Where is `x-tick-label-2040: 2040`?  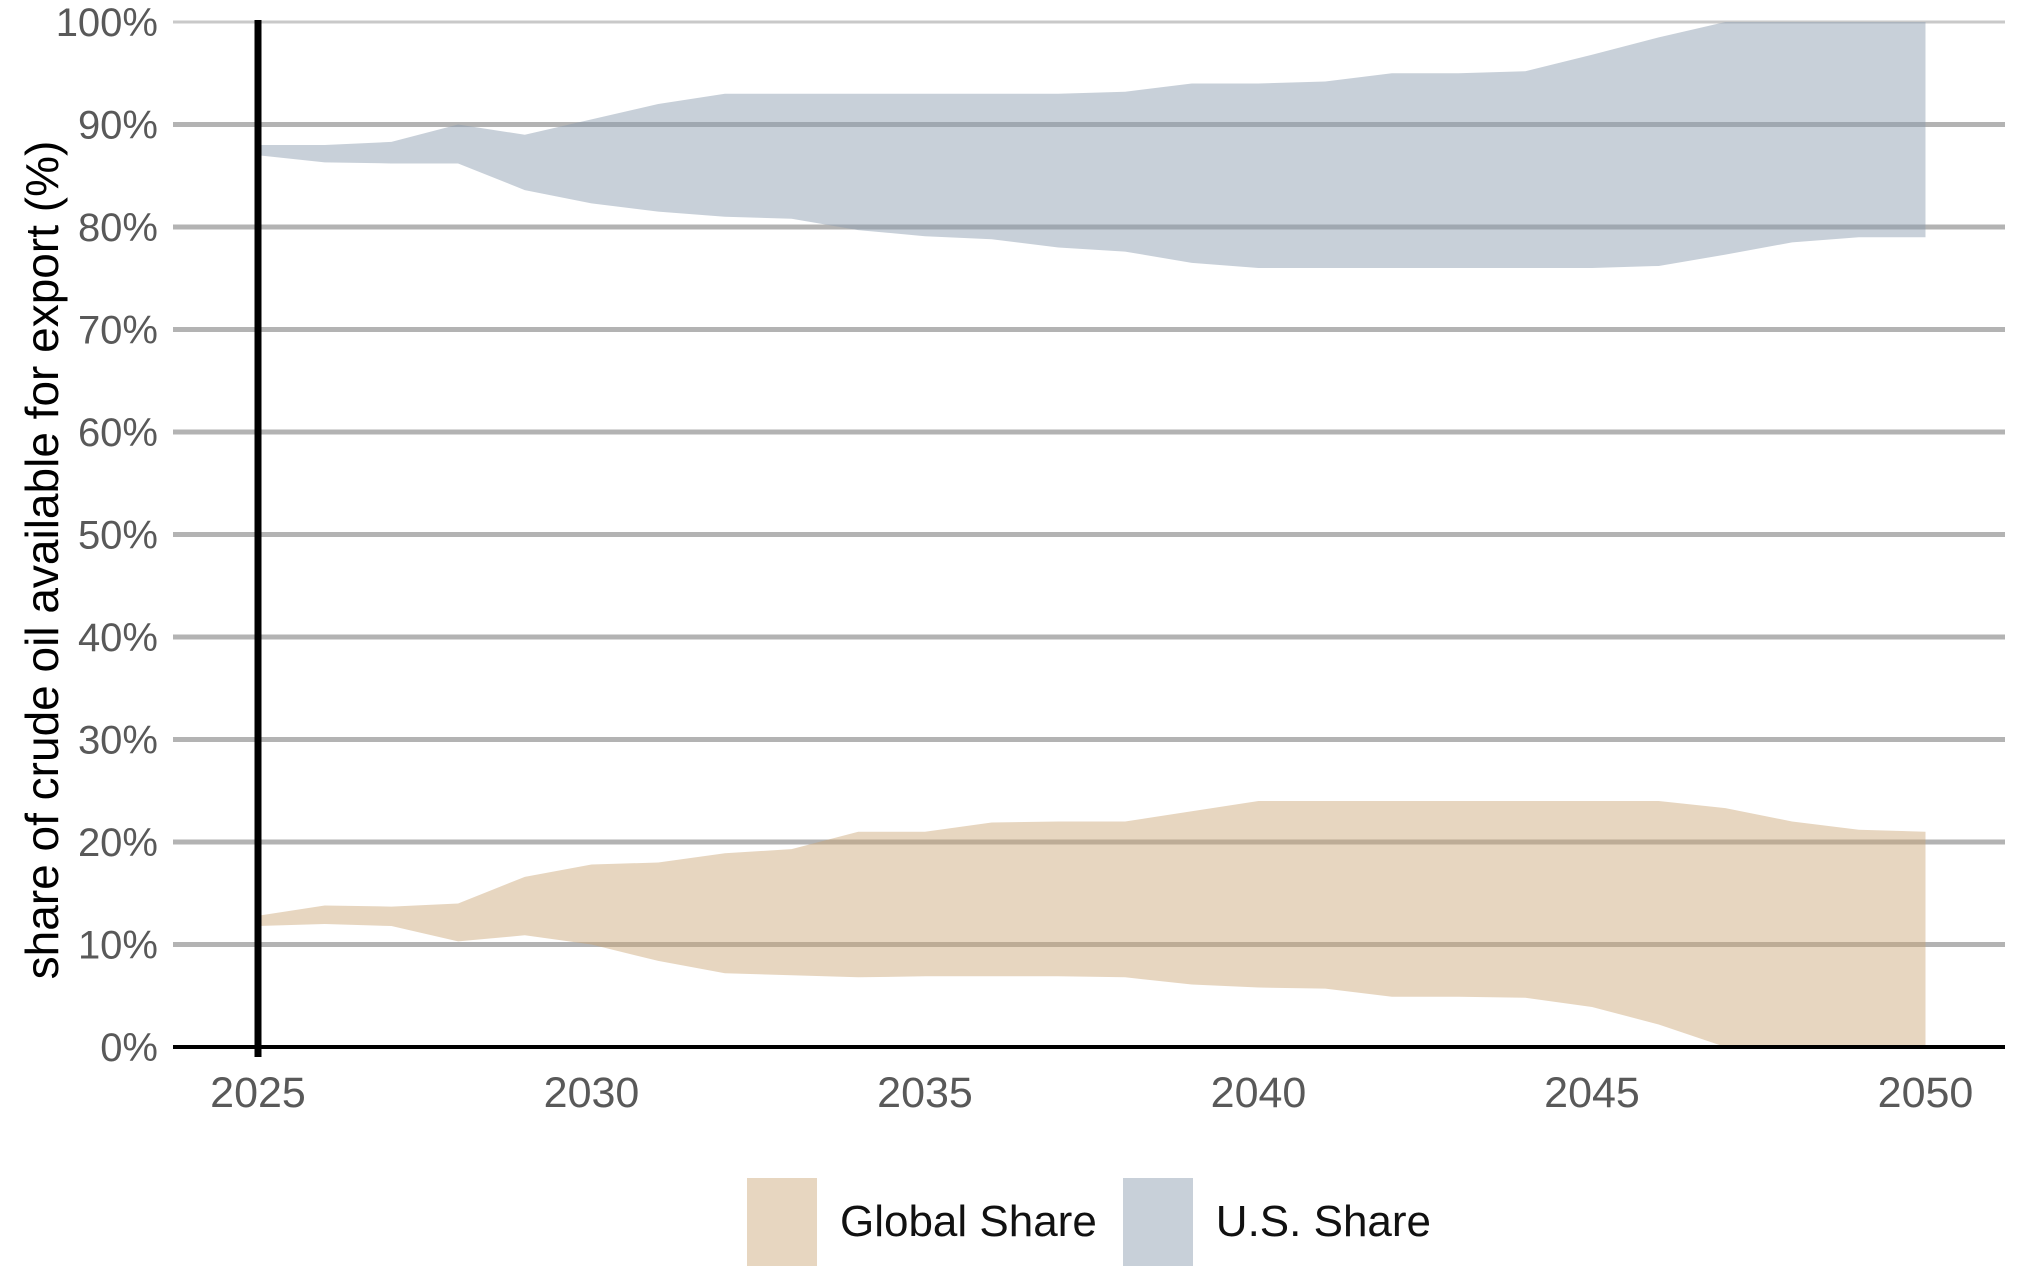
x-tick-label-2040: 2040 is located at coordinates (1259, 1093).